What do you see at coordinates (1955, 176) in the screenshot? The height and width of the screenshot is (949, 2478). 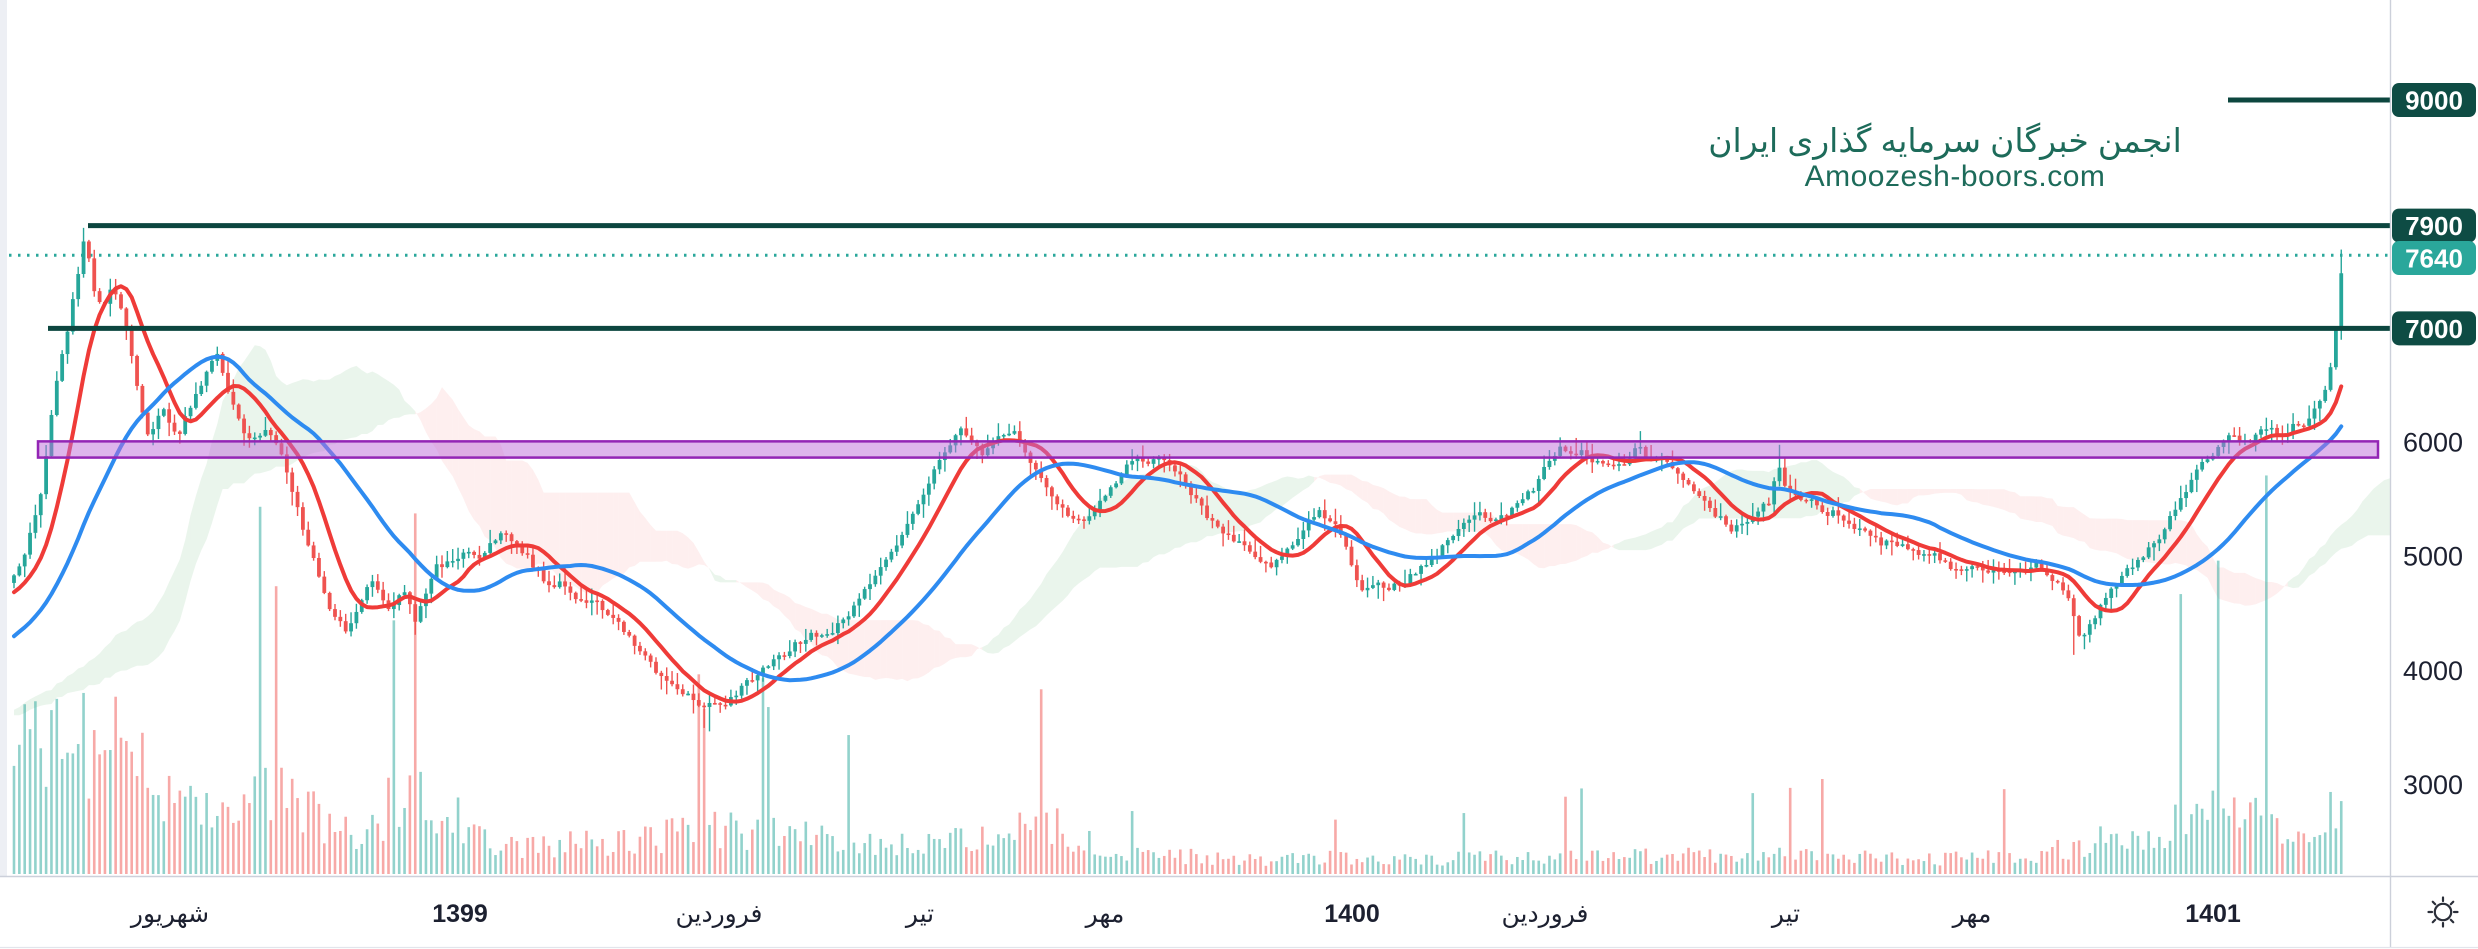 I see `watermark-line2: Amoozesh-boors.com` at bounding box center [1955, 176].